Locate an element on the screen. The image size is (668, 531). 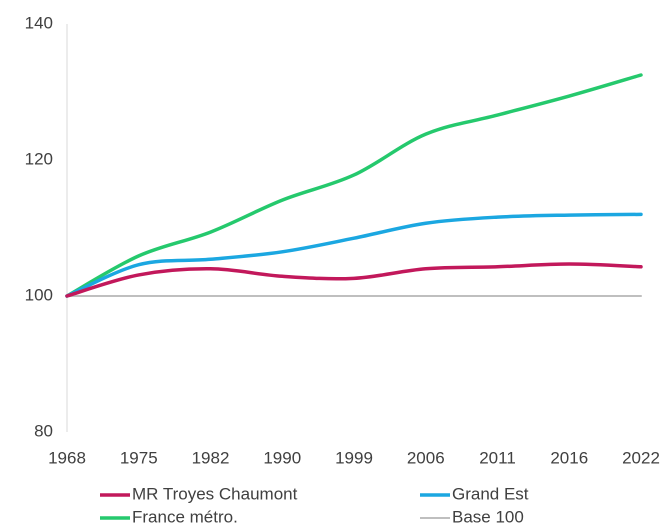
x-tick-label: 2006 is located at coordinates (426, 457).